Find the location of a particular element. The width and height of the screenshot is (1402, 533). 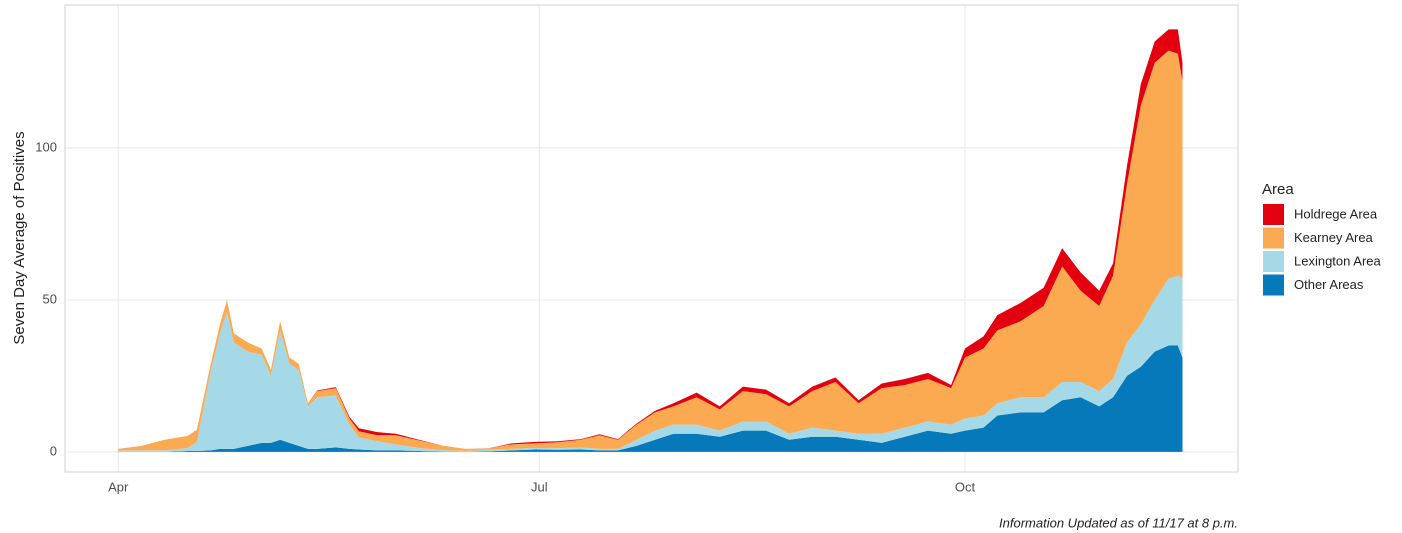

y-tick-label: 0 is located at coordinates (53, 450).